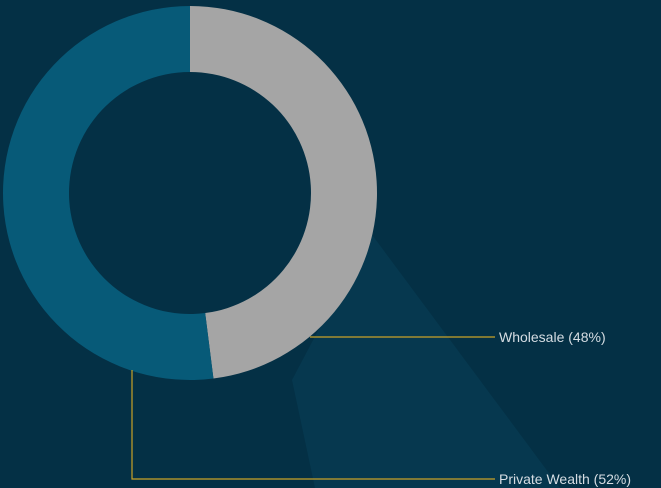 This screenshot has height=488, width=661. What do you see at coordinates (565, 479) in the screenshot?
I see `slice-label-private-wealth: Private Wealth (52%)` at bounding box center [565, 479].